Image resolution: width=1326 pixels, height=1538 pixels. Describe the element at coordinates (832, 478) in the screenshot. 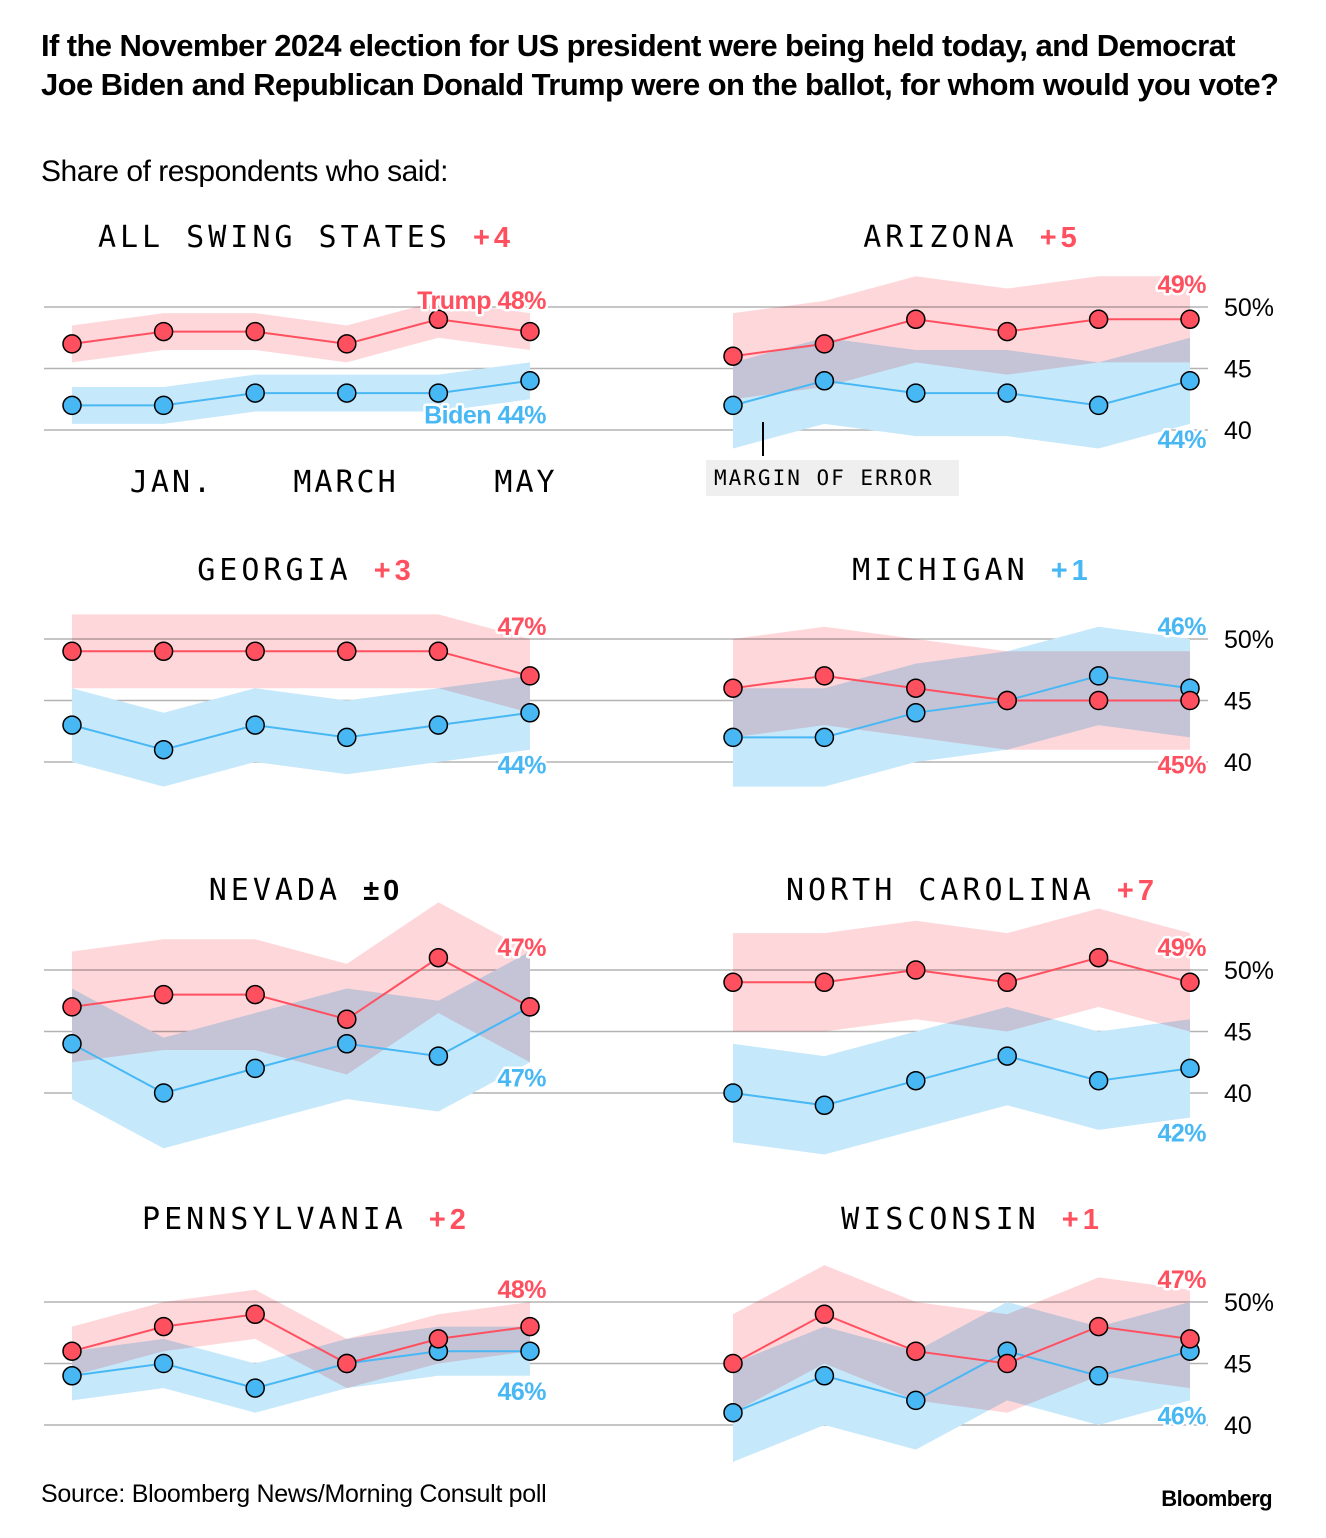

I see `annotation-box` at that location.